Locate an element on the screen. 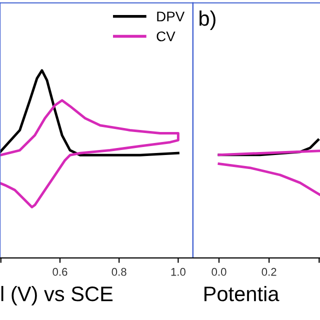 This screenshot has height=320, width=320. x-tick-label: 0.2 is located at coordinates (269, 272).